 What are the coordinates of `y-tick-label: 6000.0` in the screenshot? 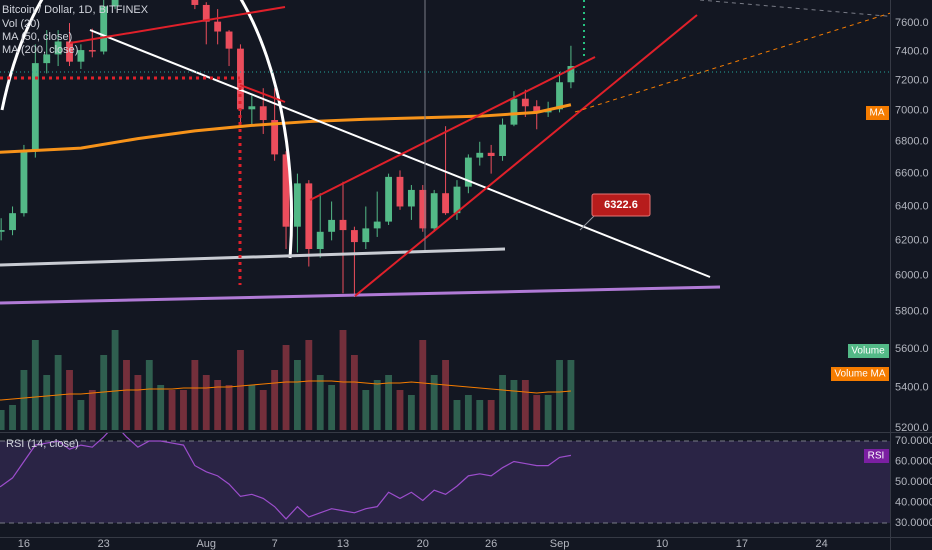 It's located at (912, 275).